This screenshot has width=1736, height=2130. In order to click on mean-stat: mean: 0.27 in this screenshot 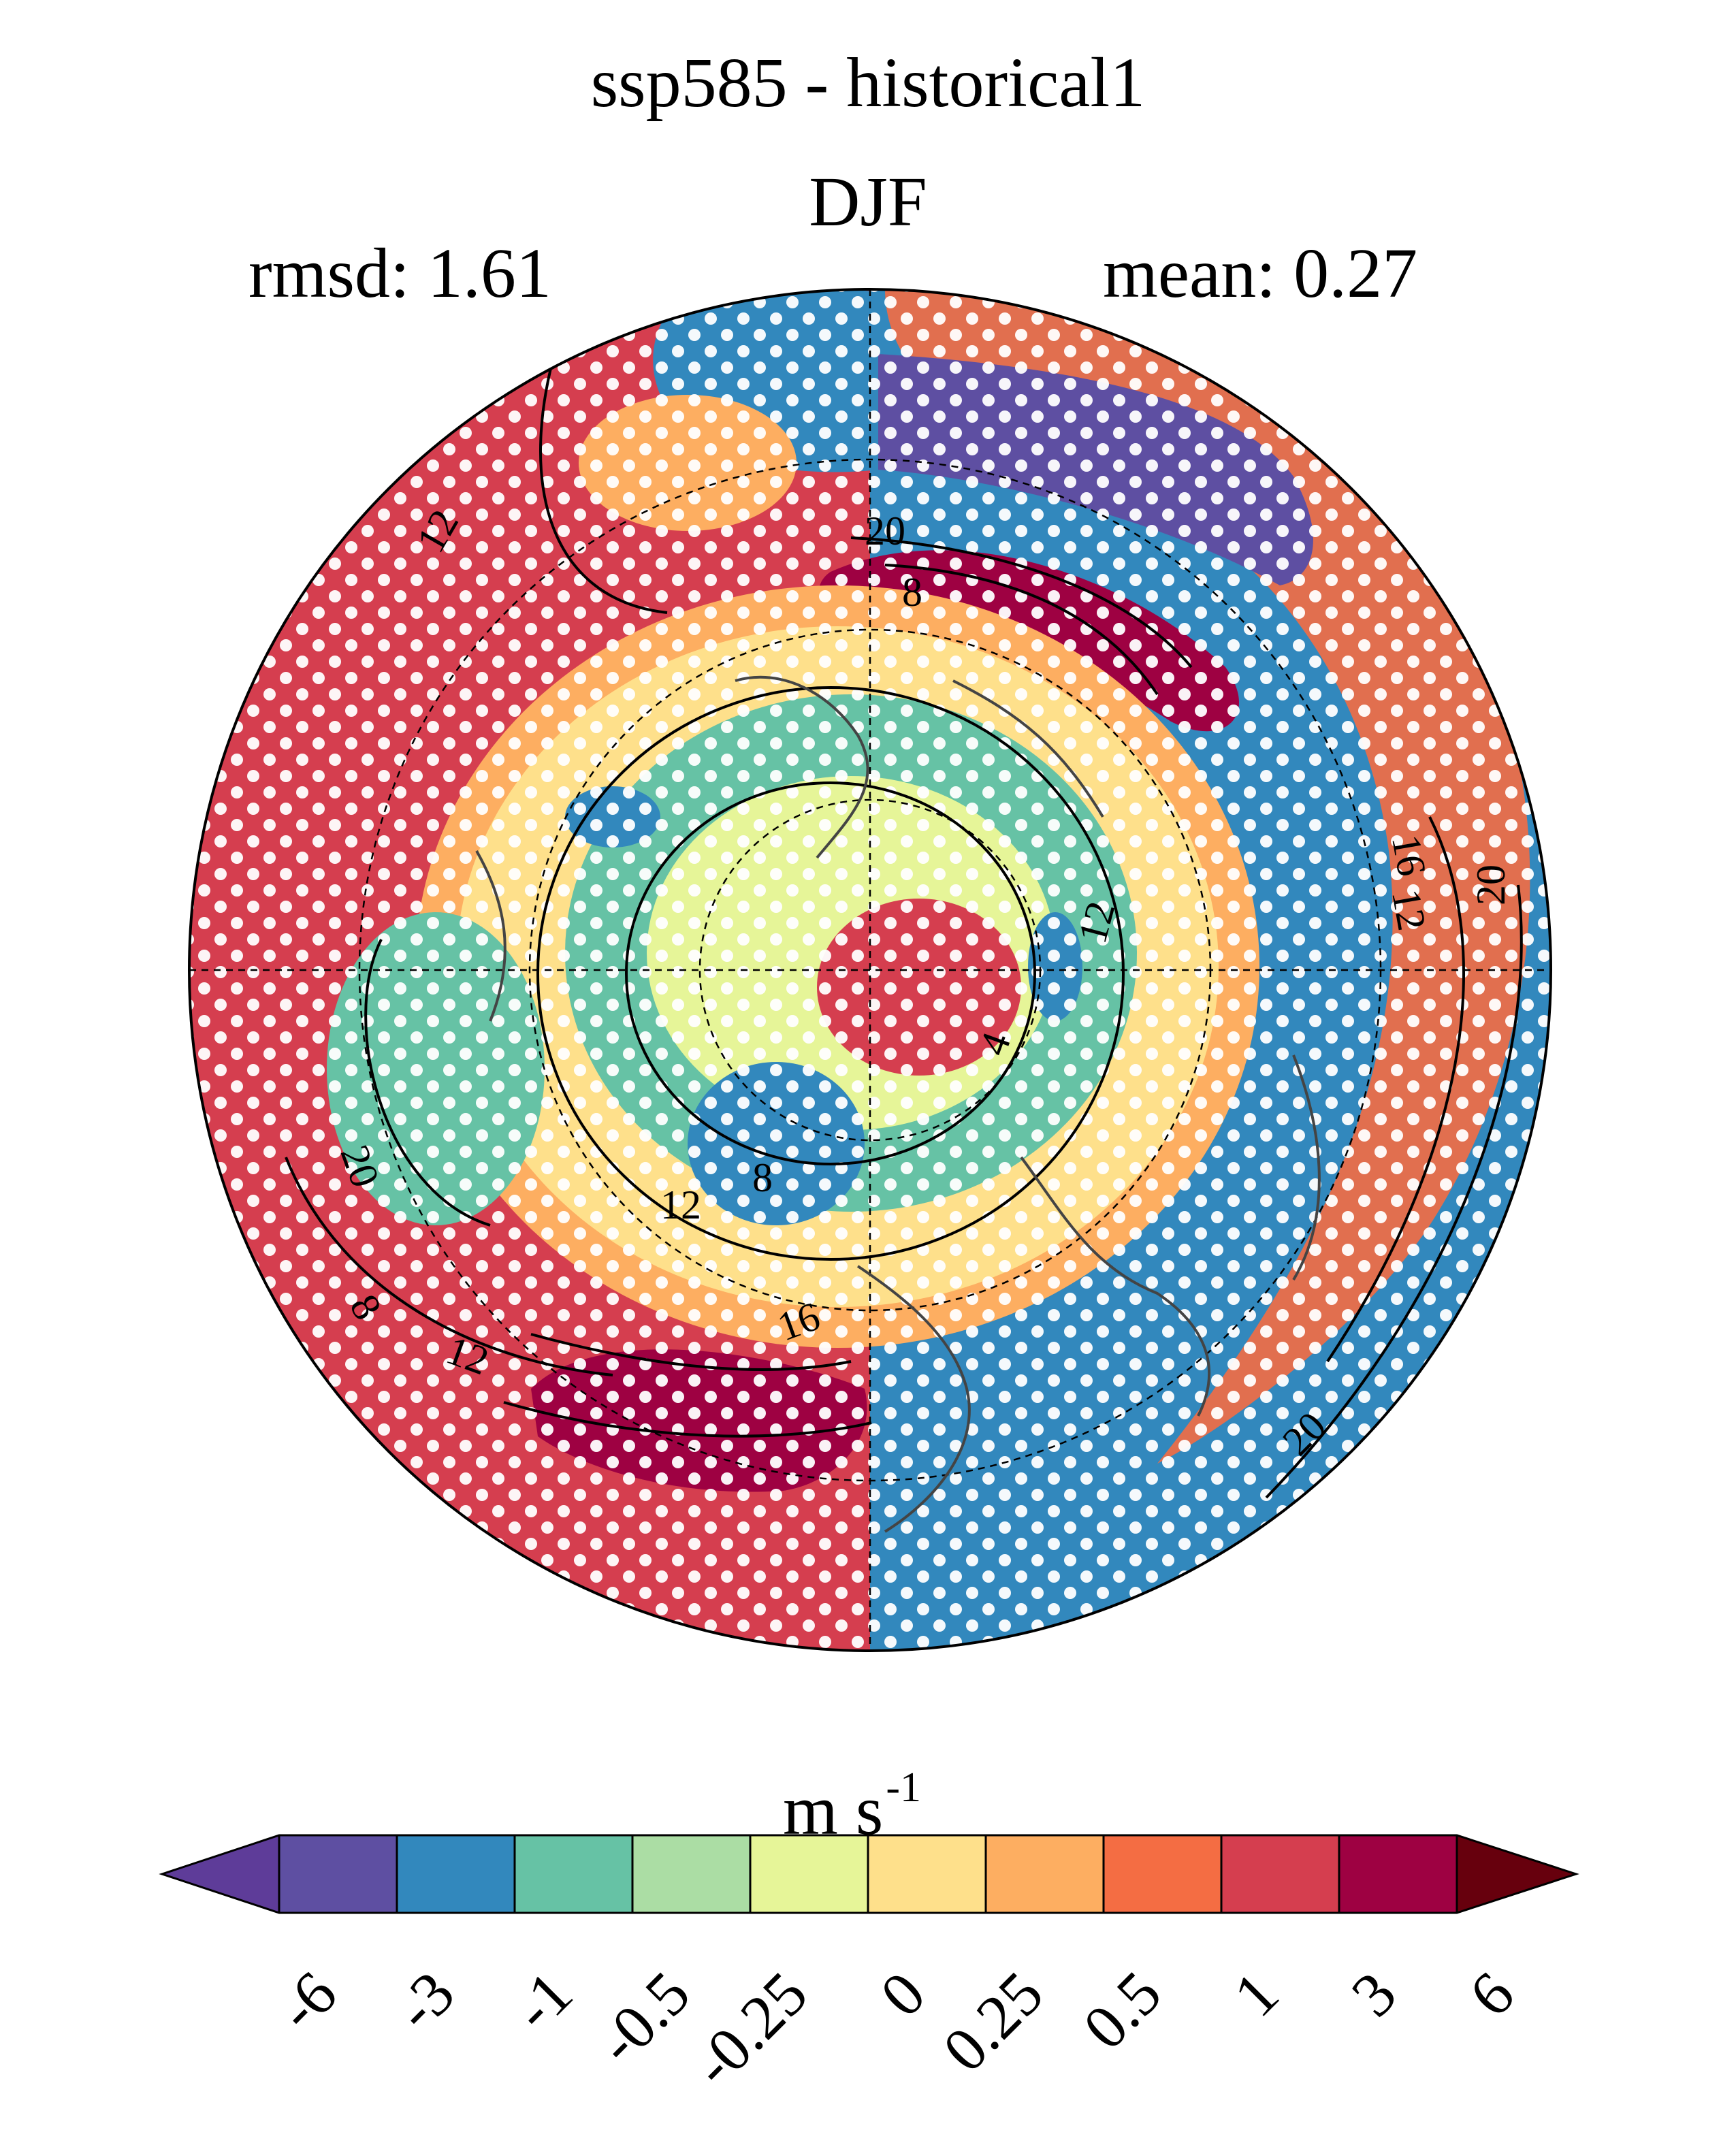, I will do `click(1260, 273)`.